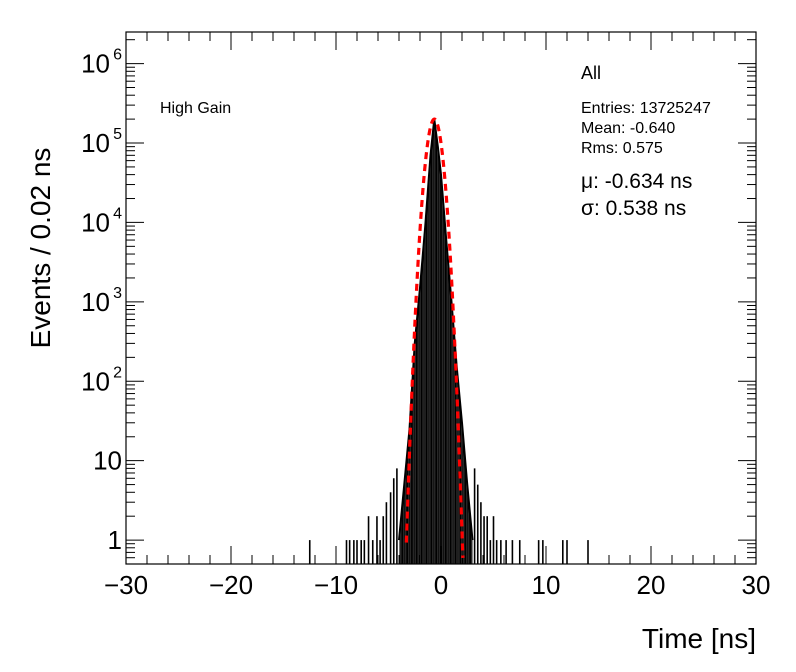  I want to click on y-axis-title: Events / 0.02 ns, so click(40, 248).